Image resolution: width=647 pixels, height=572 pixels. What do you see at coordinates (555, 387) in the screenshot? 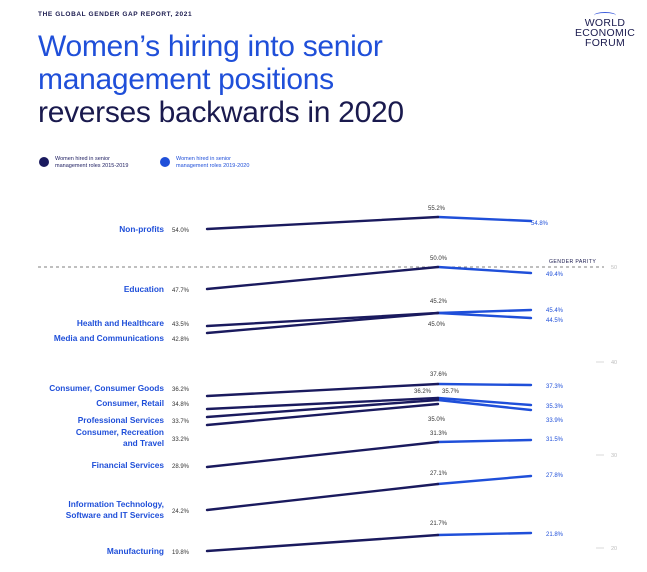
I see `value-label-2020: 37.3%` at bounding box center [555, 387].